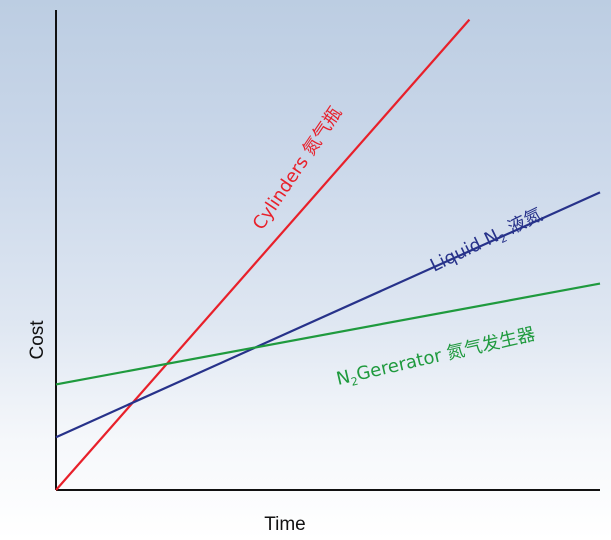  Describe the element at coordinates (285, 524) in the screenshot. I see `x-axis-title: Time` at that location.